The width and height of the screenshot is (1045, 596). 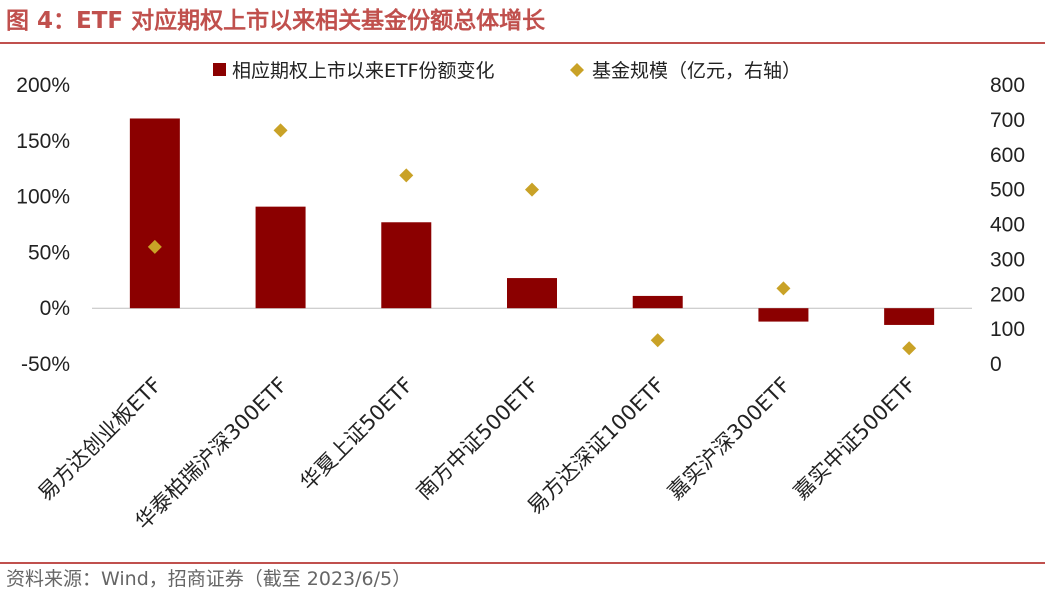 What do you see at coordinates (507, 71) in the screenshot?
I see `legend: 相应期权上市以来ETF份额变化 基金规模（亿元，右轴）` at bounding box center [507, 71].